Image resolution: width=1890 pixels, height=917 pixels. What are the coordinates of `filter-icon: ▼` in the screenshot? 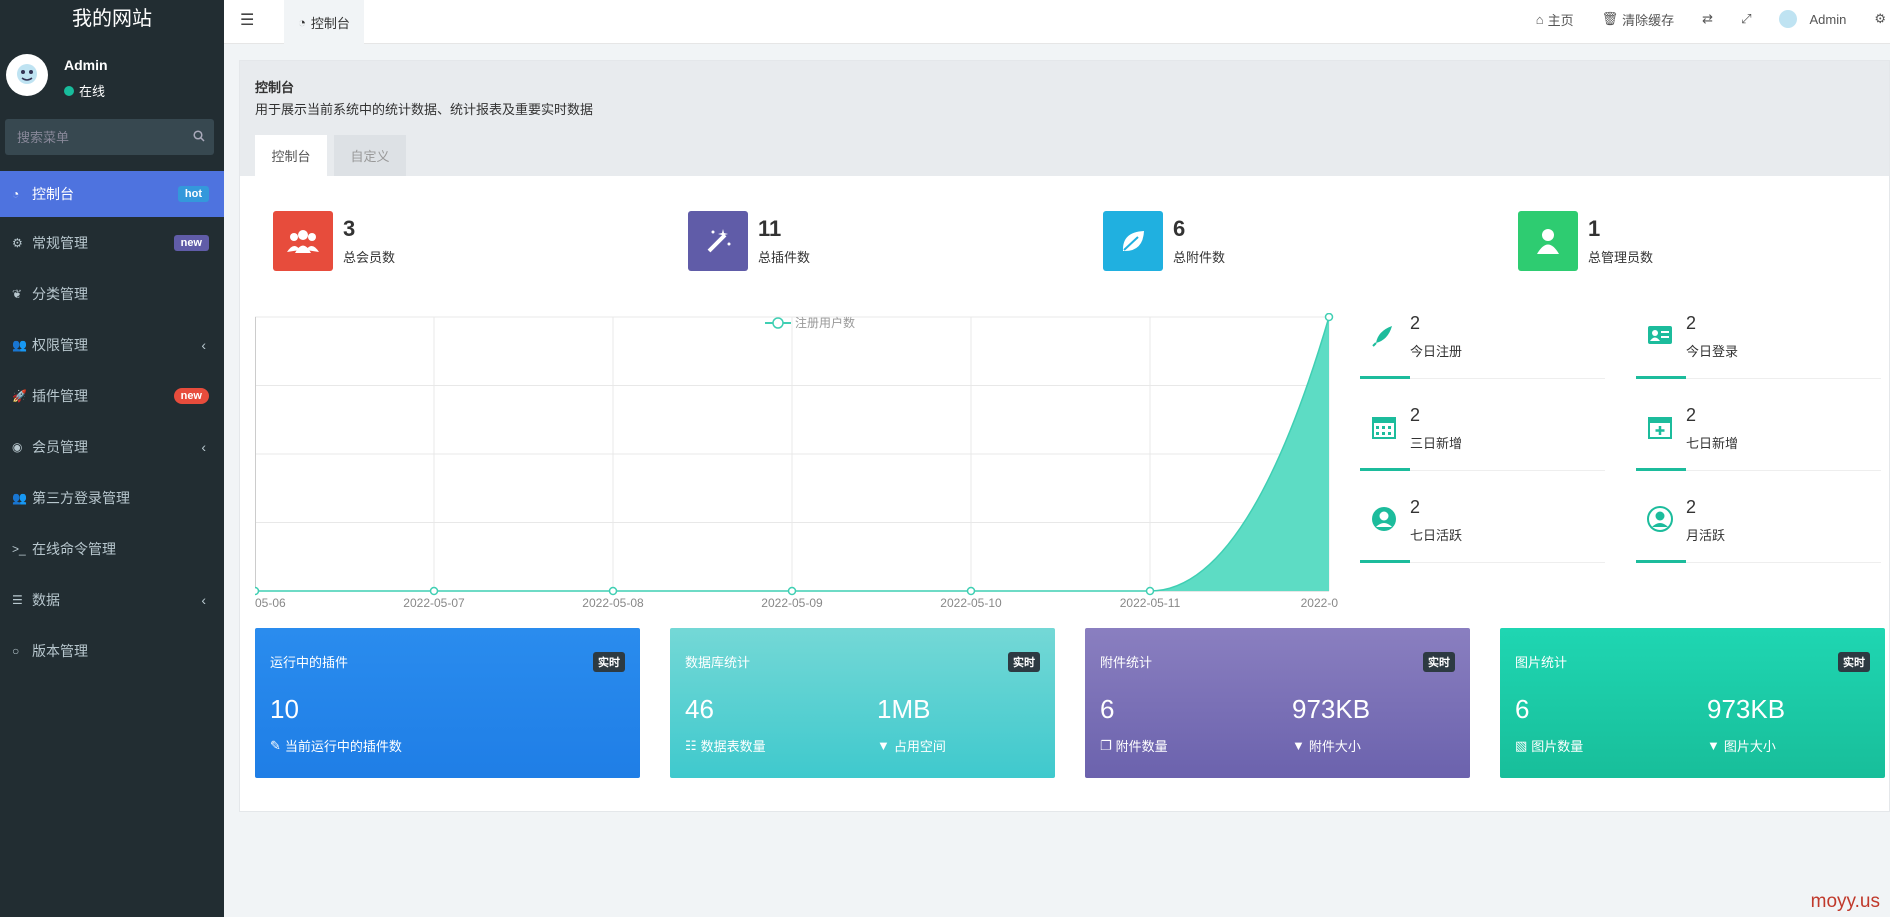 It's located at (1298, 745).